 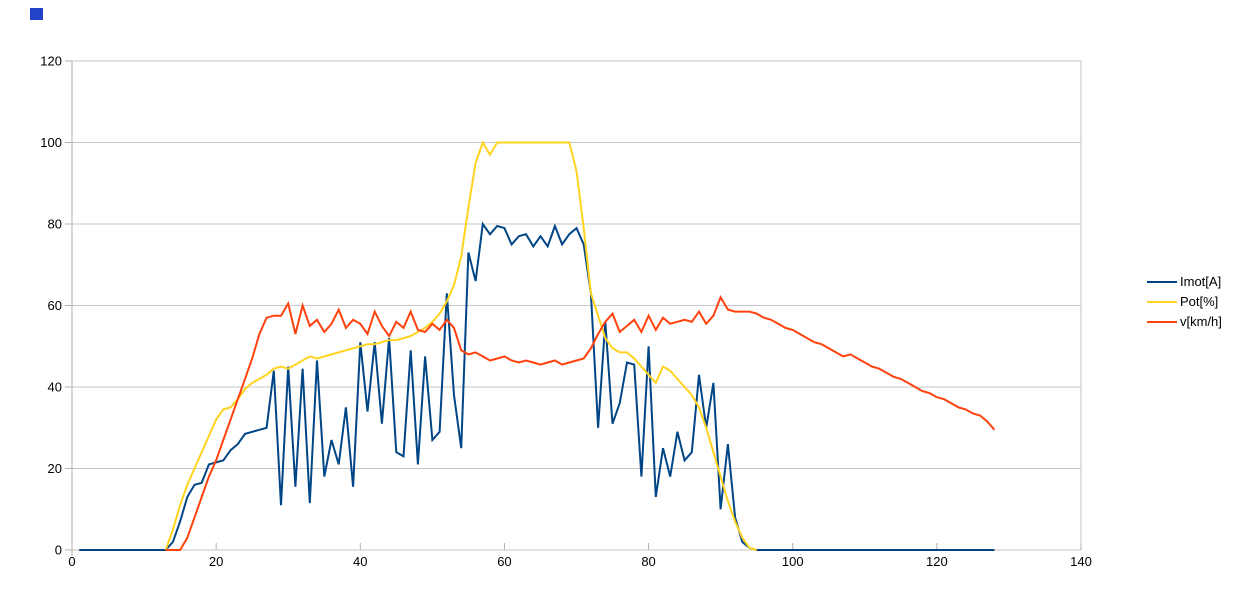 I want to click on legend-label-v: v[km/h], so click(x=1201, y=321).